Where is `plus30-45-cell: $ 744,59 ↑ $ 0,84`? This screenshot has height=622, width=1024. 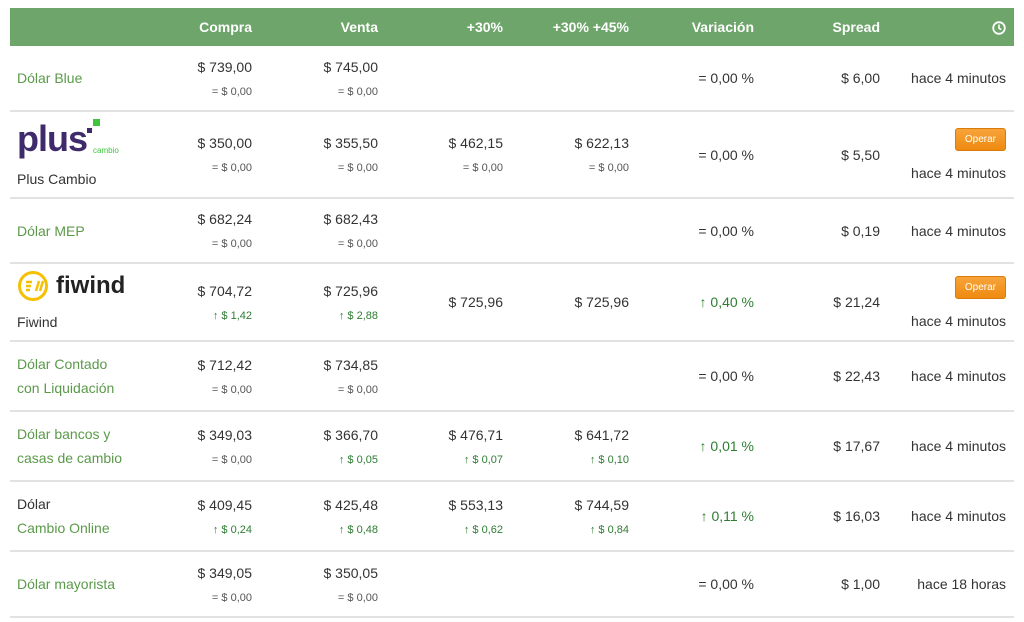 plus30-45-cell: $ 744,59 ↑ $ 0,84 is located at coordinates (574, 516).